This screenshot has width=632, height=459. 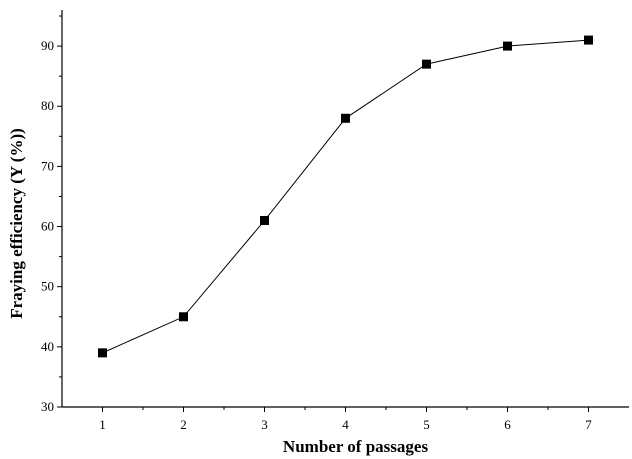 I want to click on y-tick-label-80: 80, so click(x=47, y=105).